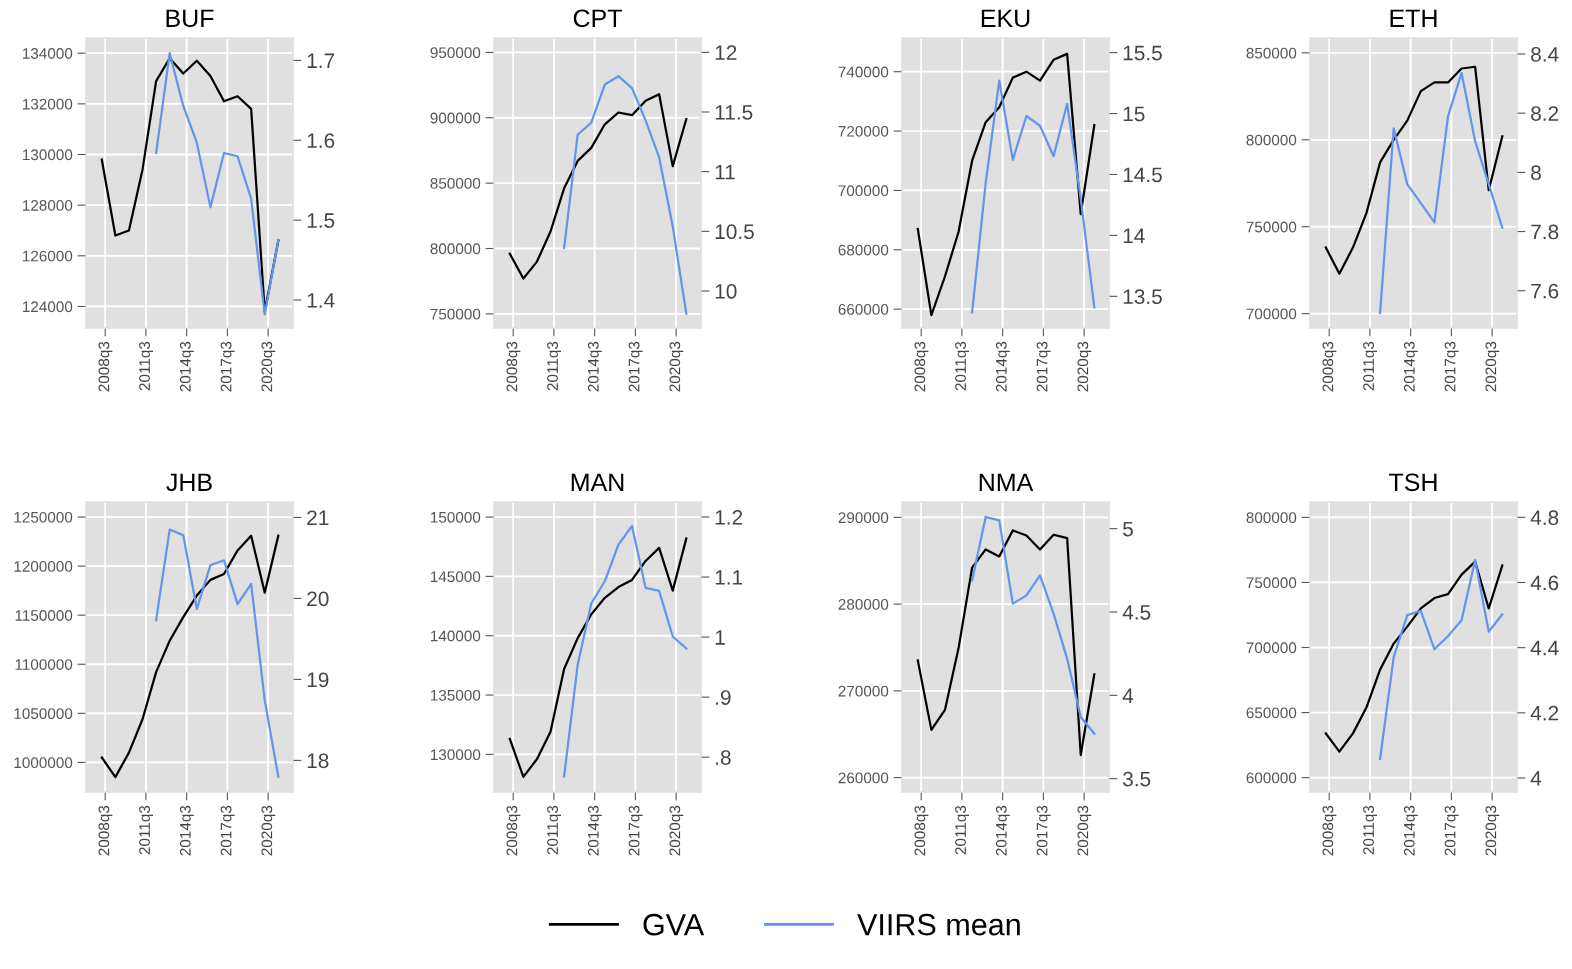 The image size is (1572, 969). What do you see at coordinates (1413, 482) in the screenshot?
I see `chart-title: TSH` at bounding box center [1413, 482].